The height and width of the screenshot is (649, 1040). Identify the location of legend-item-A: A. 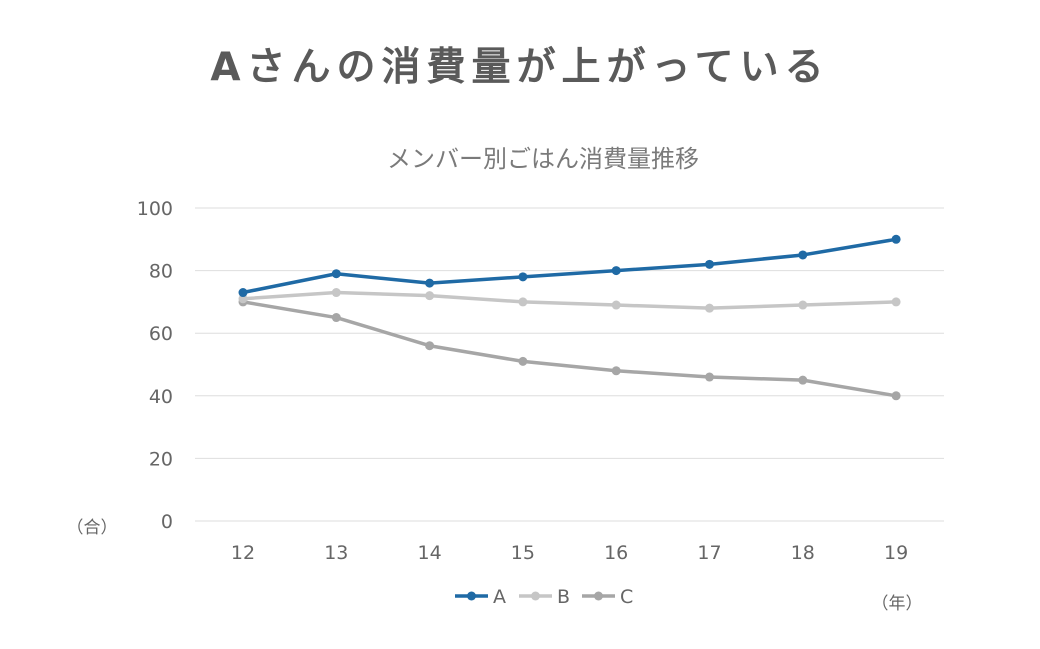
(480, 597).